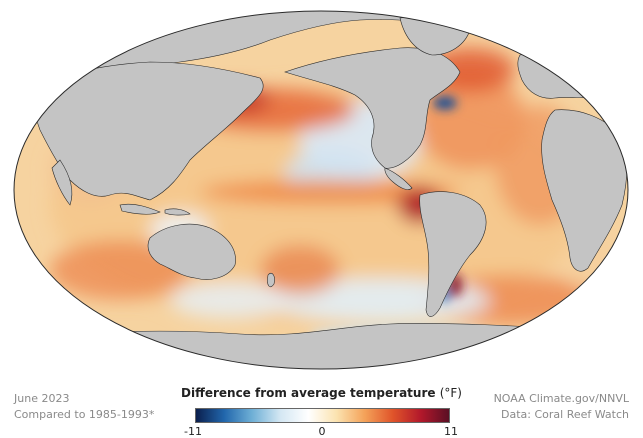 The width and height of the screenshot is (643, 438). I want to click on date-label: June 2023, so click(42, 398).